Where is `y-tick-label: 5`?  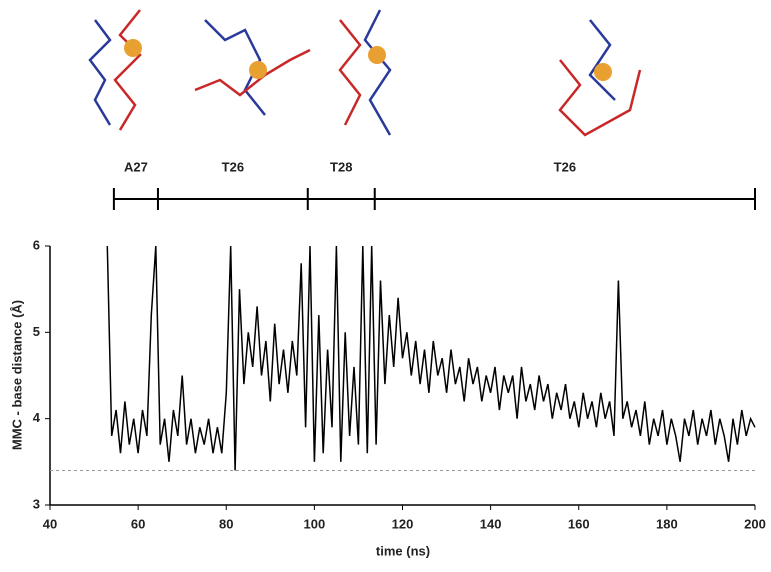
y-tick-label: 5 is located at coordinates (36, 331).